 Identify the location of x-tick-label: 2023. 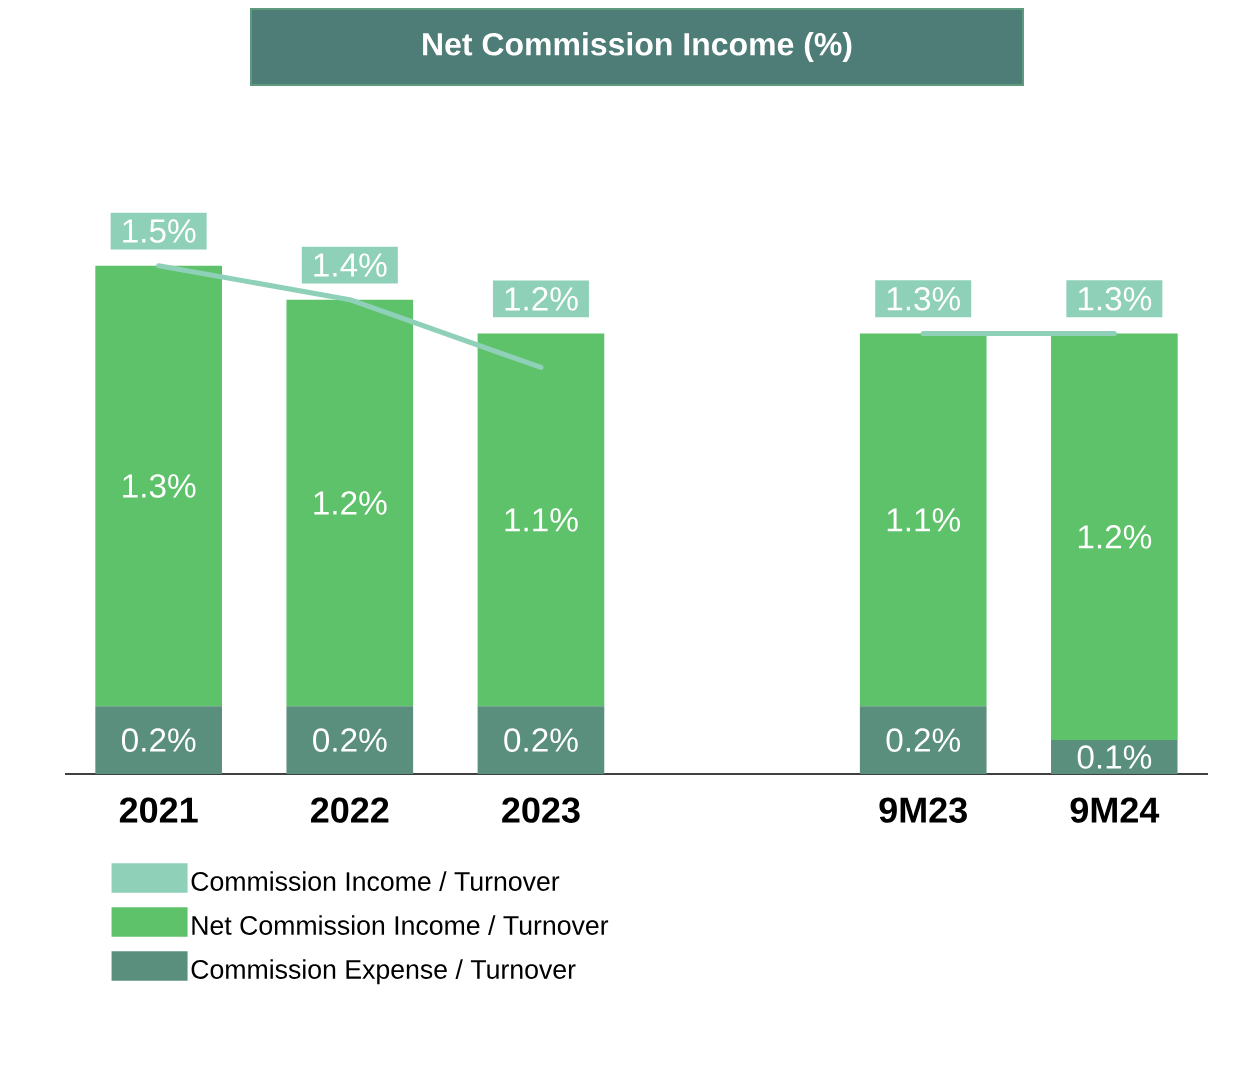
(541, 810).